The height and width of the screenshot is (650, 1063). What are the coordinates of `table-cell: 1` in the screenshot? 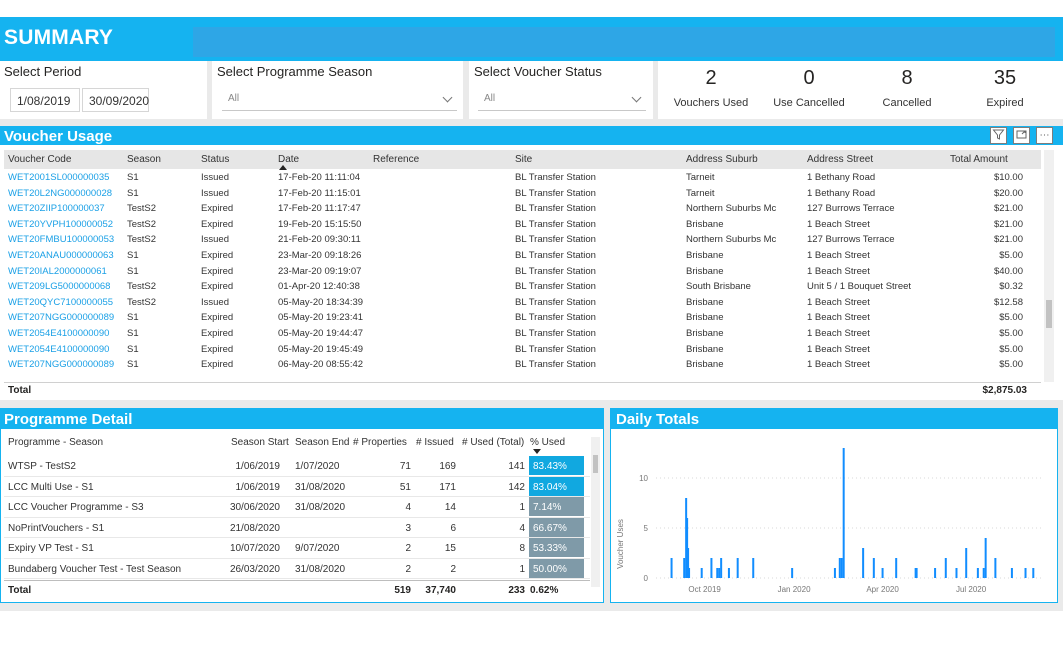 It's located at (522, 569).